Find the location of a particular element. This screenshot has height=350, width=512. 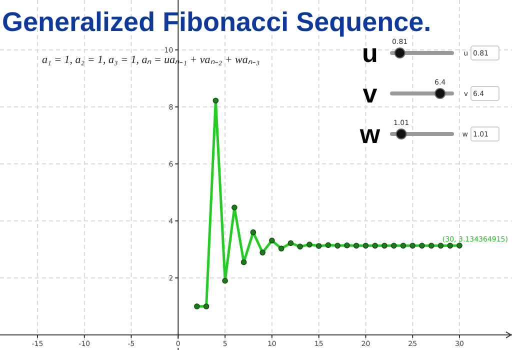

annotation: u is located at coordinates (370, 53).